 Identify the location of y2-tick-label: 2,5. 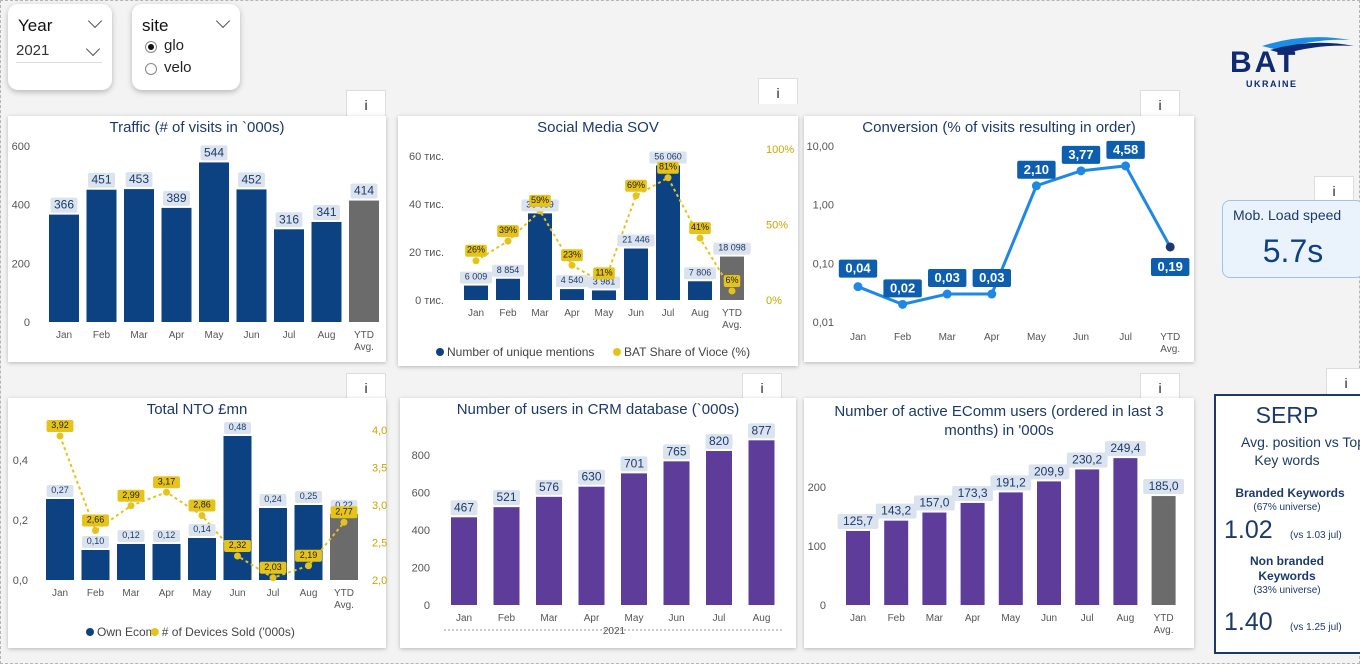
(379, 544).